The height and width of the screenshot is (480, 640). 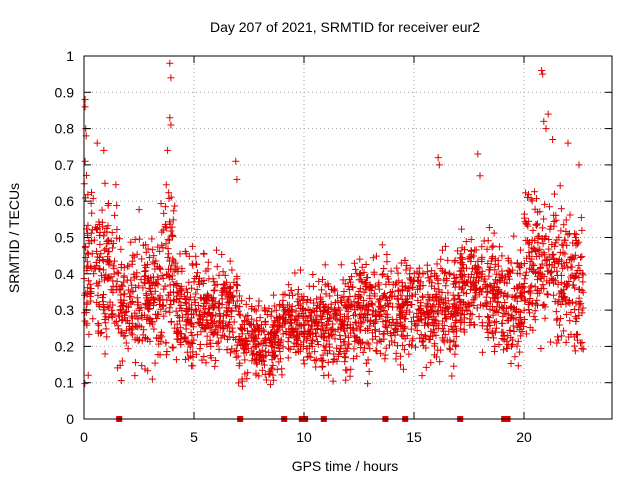 What do you see at coordinates (65, 165) in the screenshot?
I see `y-tick-label: 0.7` at bounding box center [65, 165].